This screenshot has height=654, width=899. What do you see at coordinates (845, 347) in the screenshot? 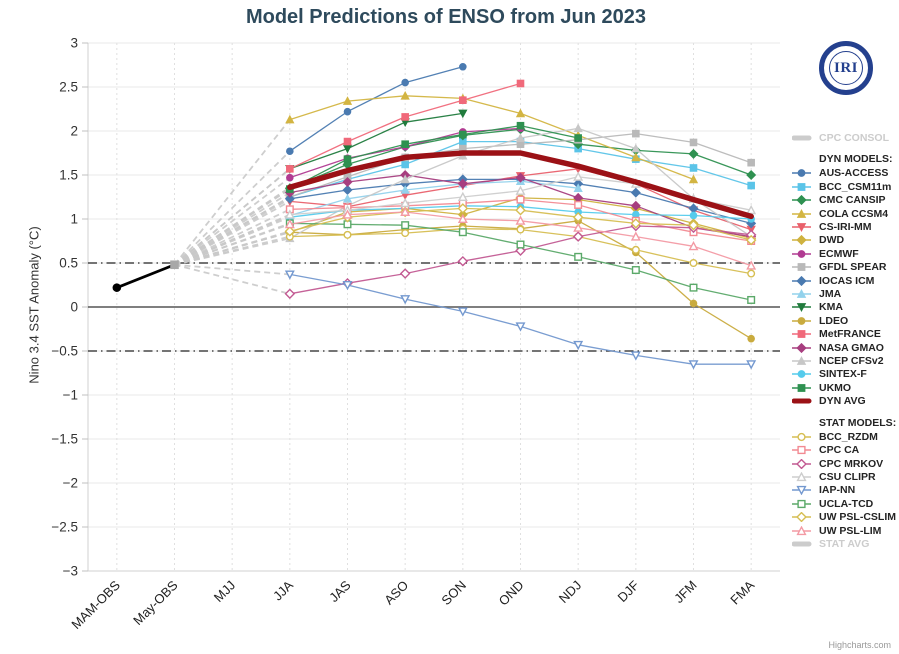
I see `legend-item-nasa-gmao: NASA GMAO` at bounding box center [845, 347].